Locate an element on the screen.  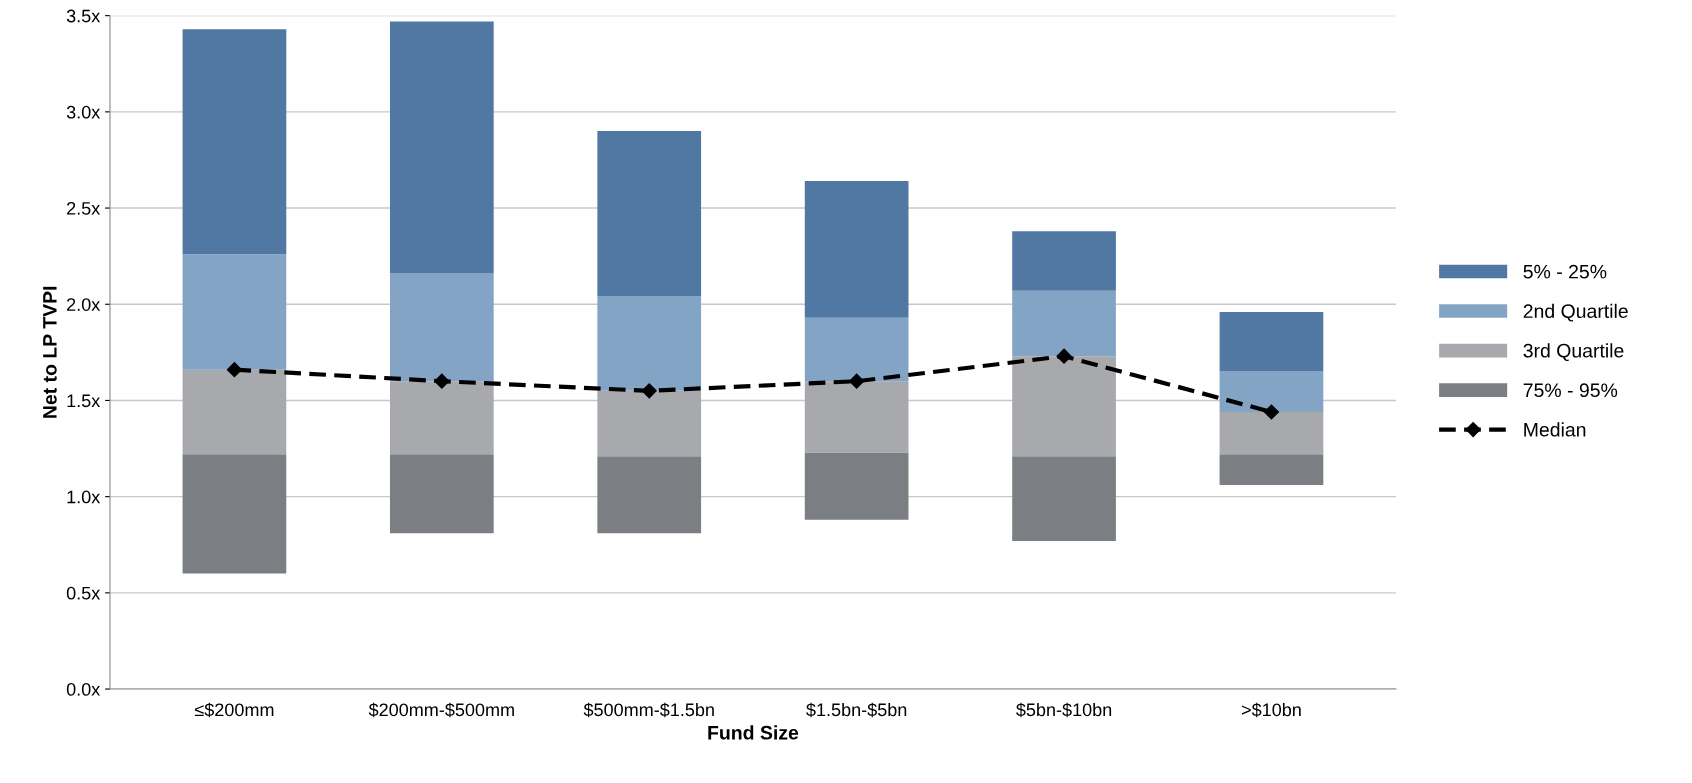
legend-label: Median is located at coordinates (1555, 429).